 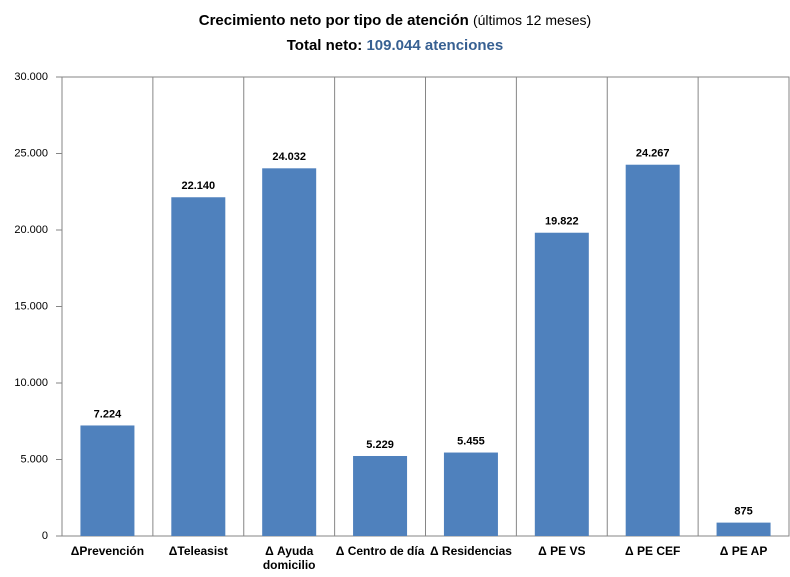 What do you see at coordinates (198, 551) in the screenshot?
I see `x-tick-label: ΔTeleasist` at bounding box center [198, 551].